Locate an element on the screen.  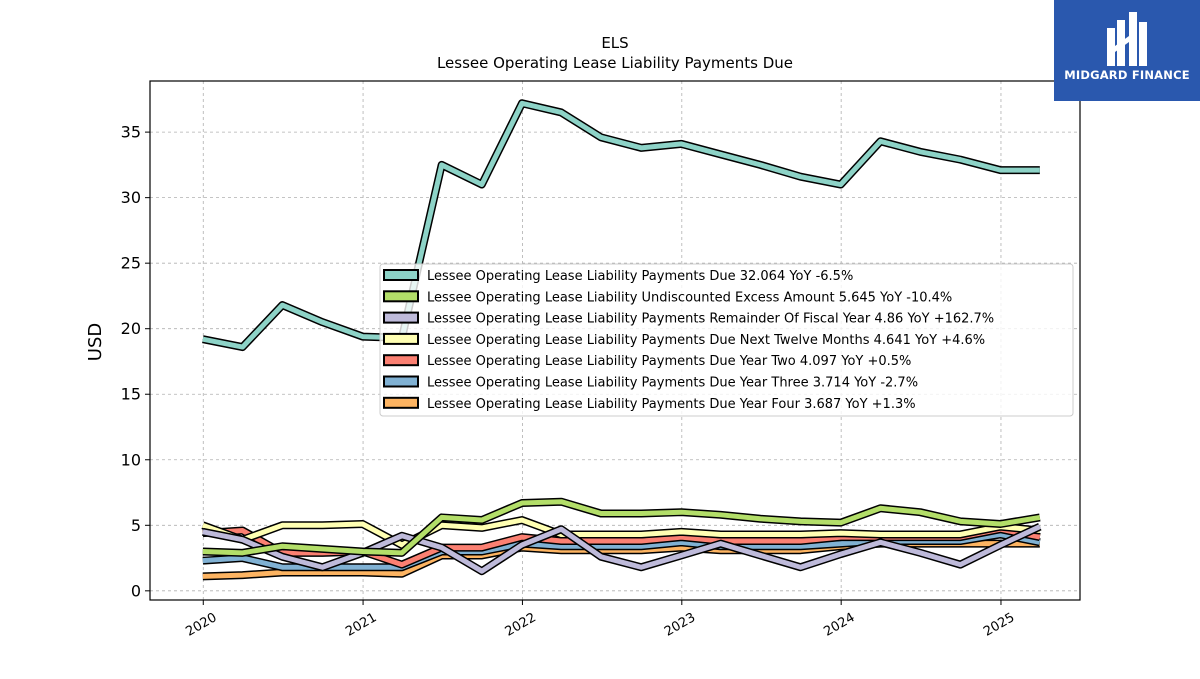
chart-title: ELS is located at coordinates (614, 43).